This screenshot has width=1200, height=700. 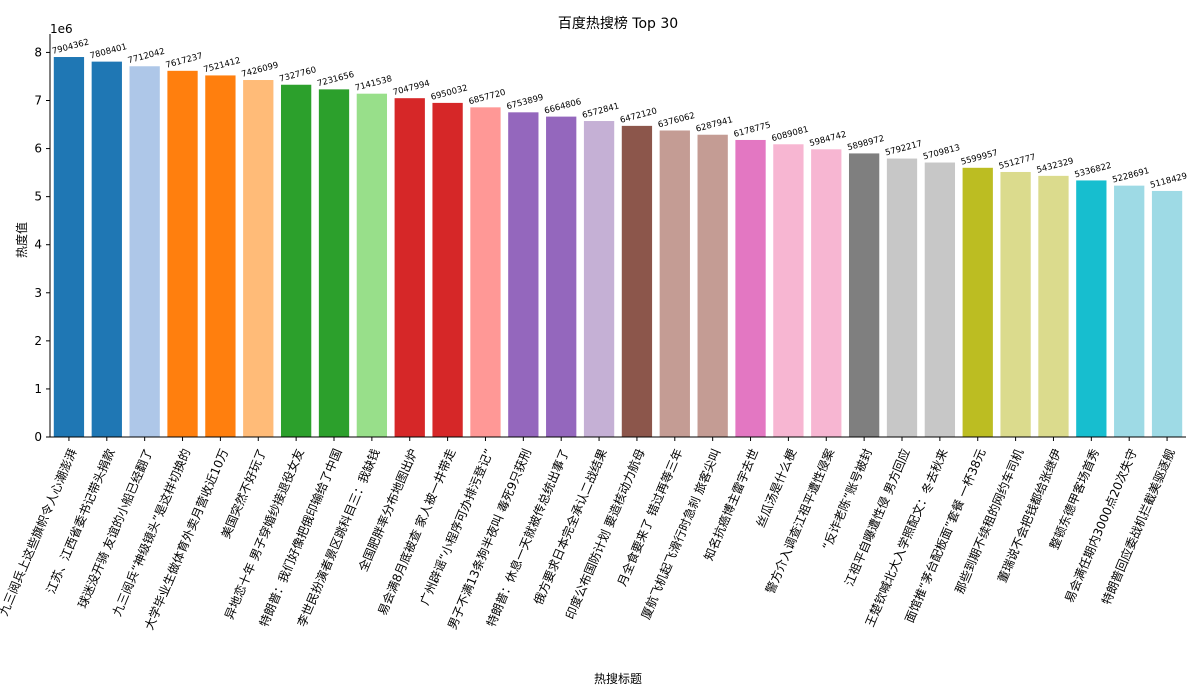 What do you see at coordinates (449, 92) in the screenshot?
I see `bar-value-label: 6950032` at bounding box center [449, 92].